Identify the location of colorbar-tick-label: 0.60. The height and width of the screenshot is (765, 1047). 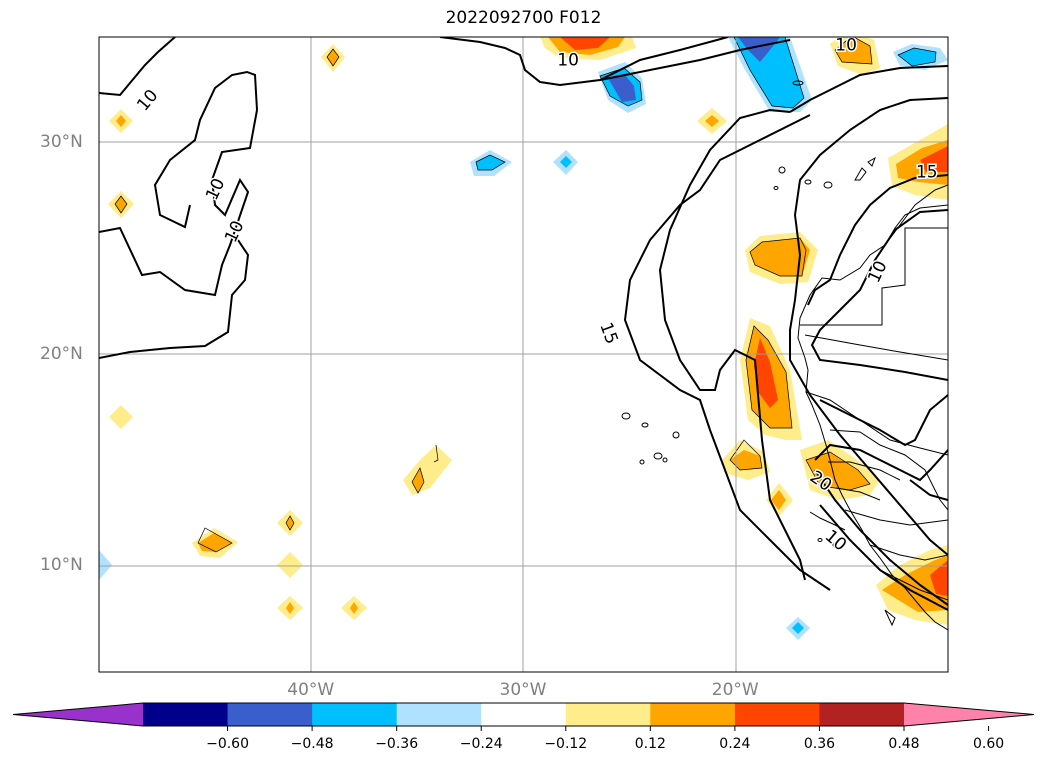
(988, 744).